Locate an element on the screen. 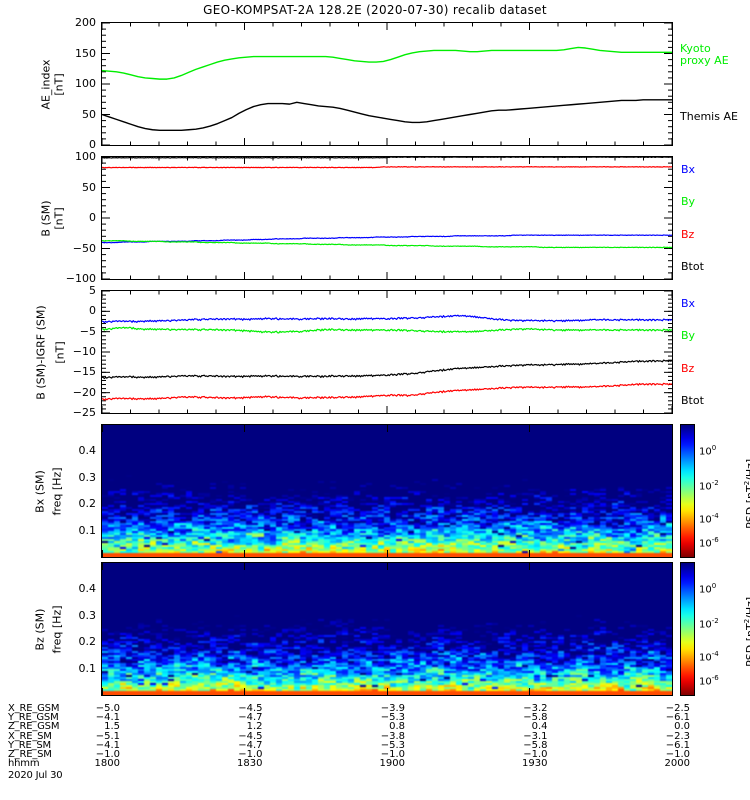  bz-colorbar-tick-3: 10⁻⁶ is located at coordinates (709, 681).